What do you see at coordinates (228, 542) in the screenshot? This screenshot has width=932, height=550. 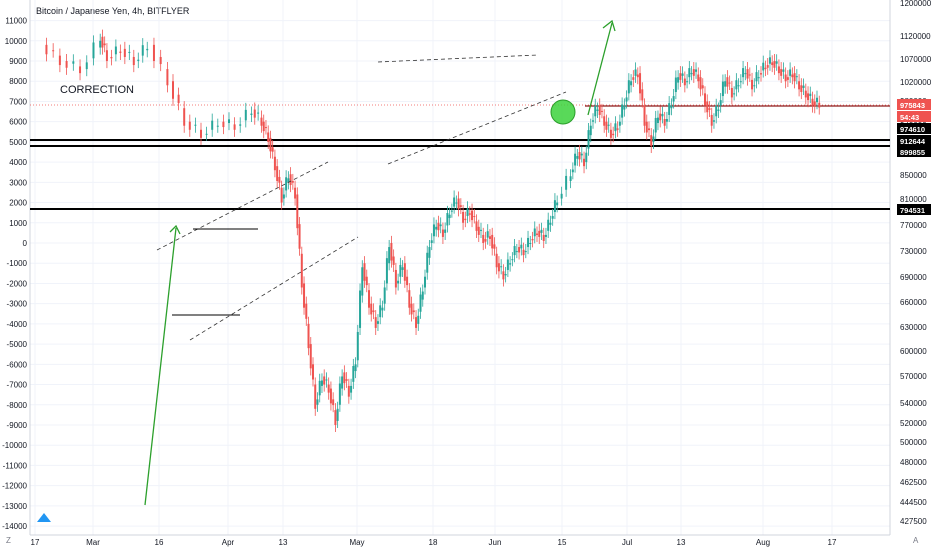 I see `x-axis-tick: Apr` at bounding box center [228, 542].